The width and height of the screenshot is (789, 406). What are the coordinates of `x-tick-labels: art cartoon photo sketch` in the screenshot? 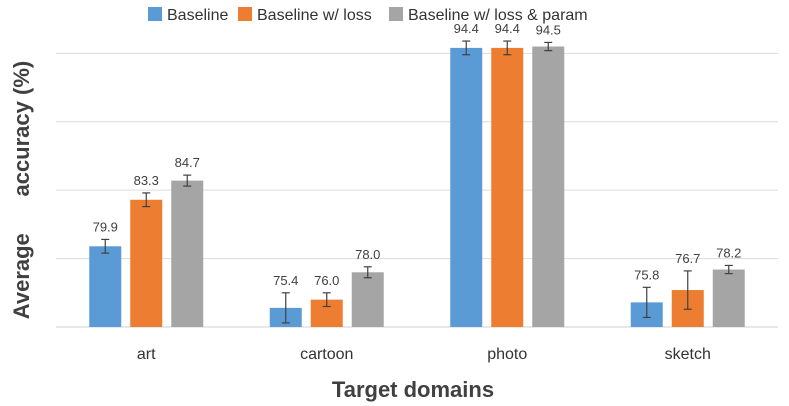 It's located at (424, 354).